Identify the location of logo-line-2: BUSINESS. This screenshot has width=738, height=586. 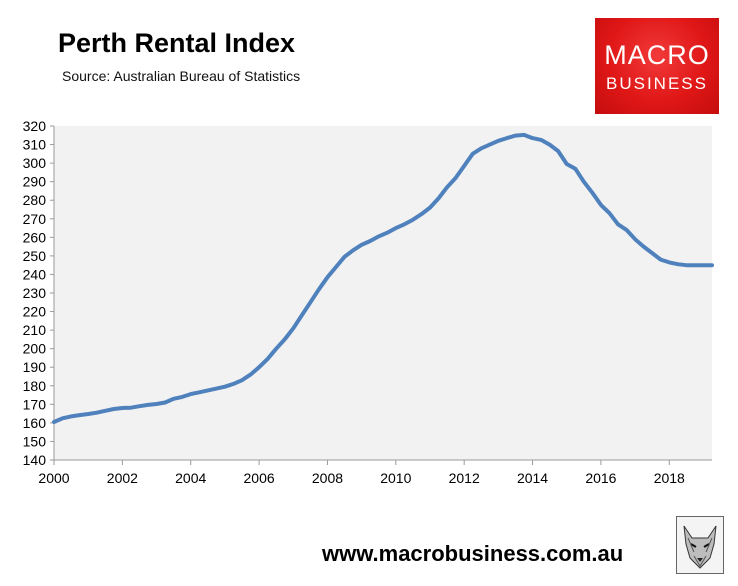
(657, 83).